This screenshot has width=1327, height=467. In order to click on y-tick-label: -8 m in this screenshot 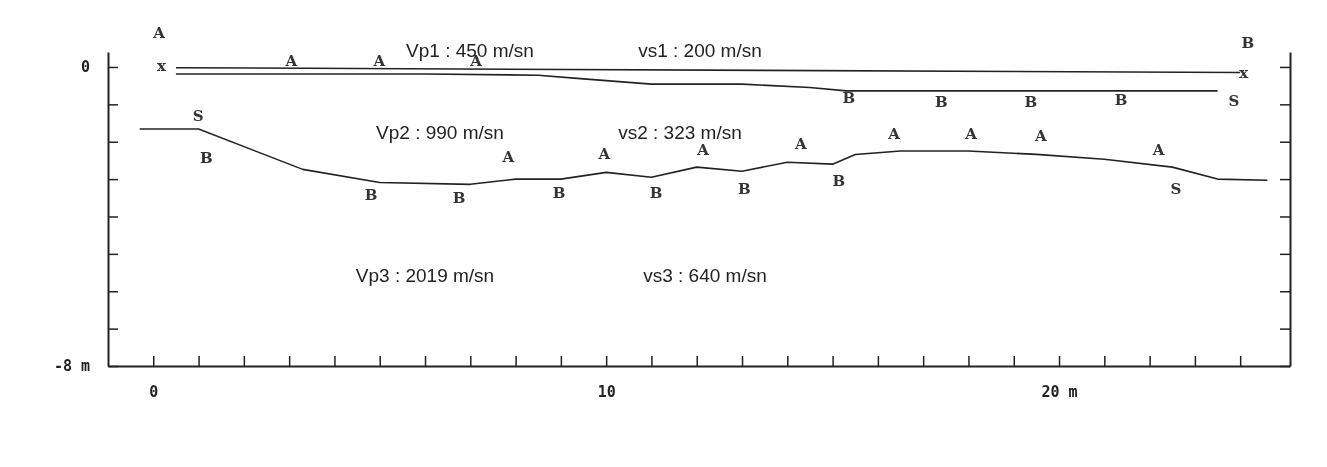, I will do `click(71, 366)`.